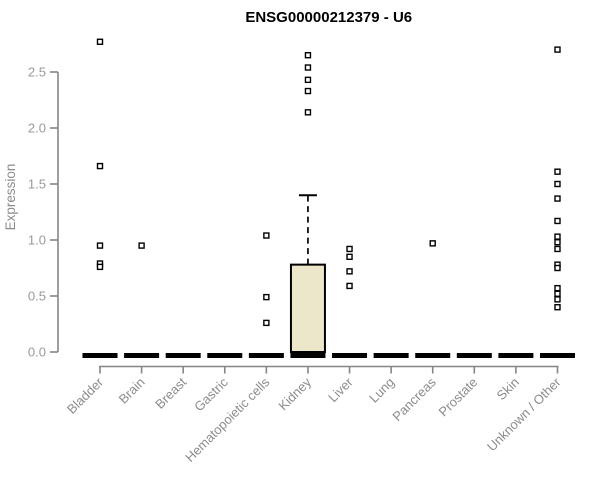 The height and width of the screenshot is (500, 600). I want to click on y-tick-label: 1.0, so click(37, 240).